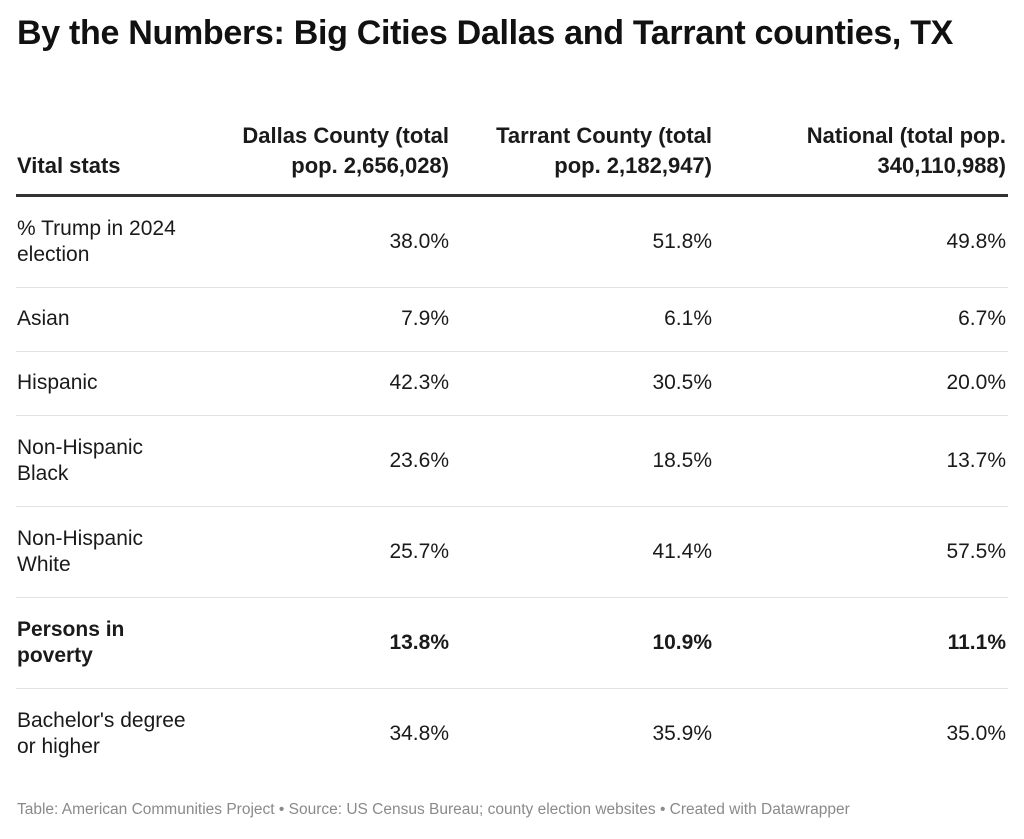  I want to click on cell-tarrant: 10.9%, so click(582, 643).